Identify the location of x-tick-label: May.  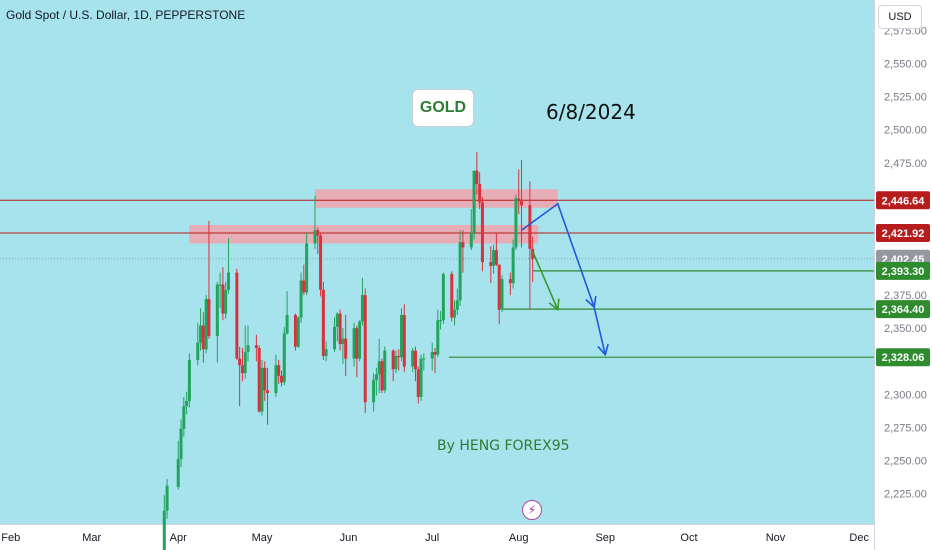
(262, 538).